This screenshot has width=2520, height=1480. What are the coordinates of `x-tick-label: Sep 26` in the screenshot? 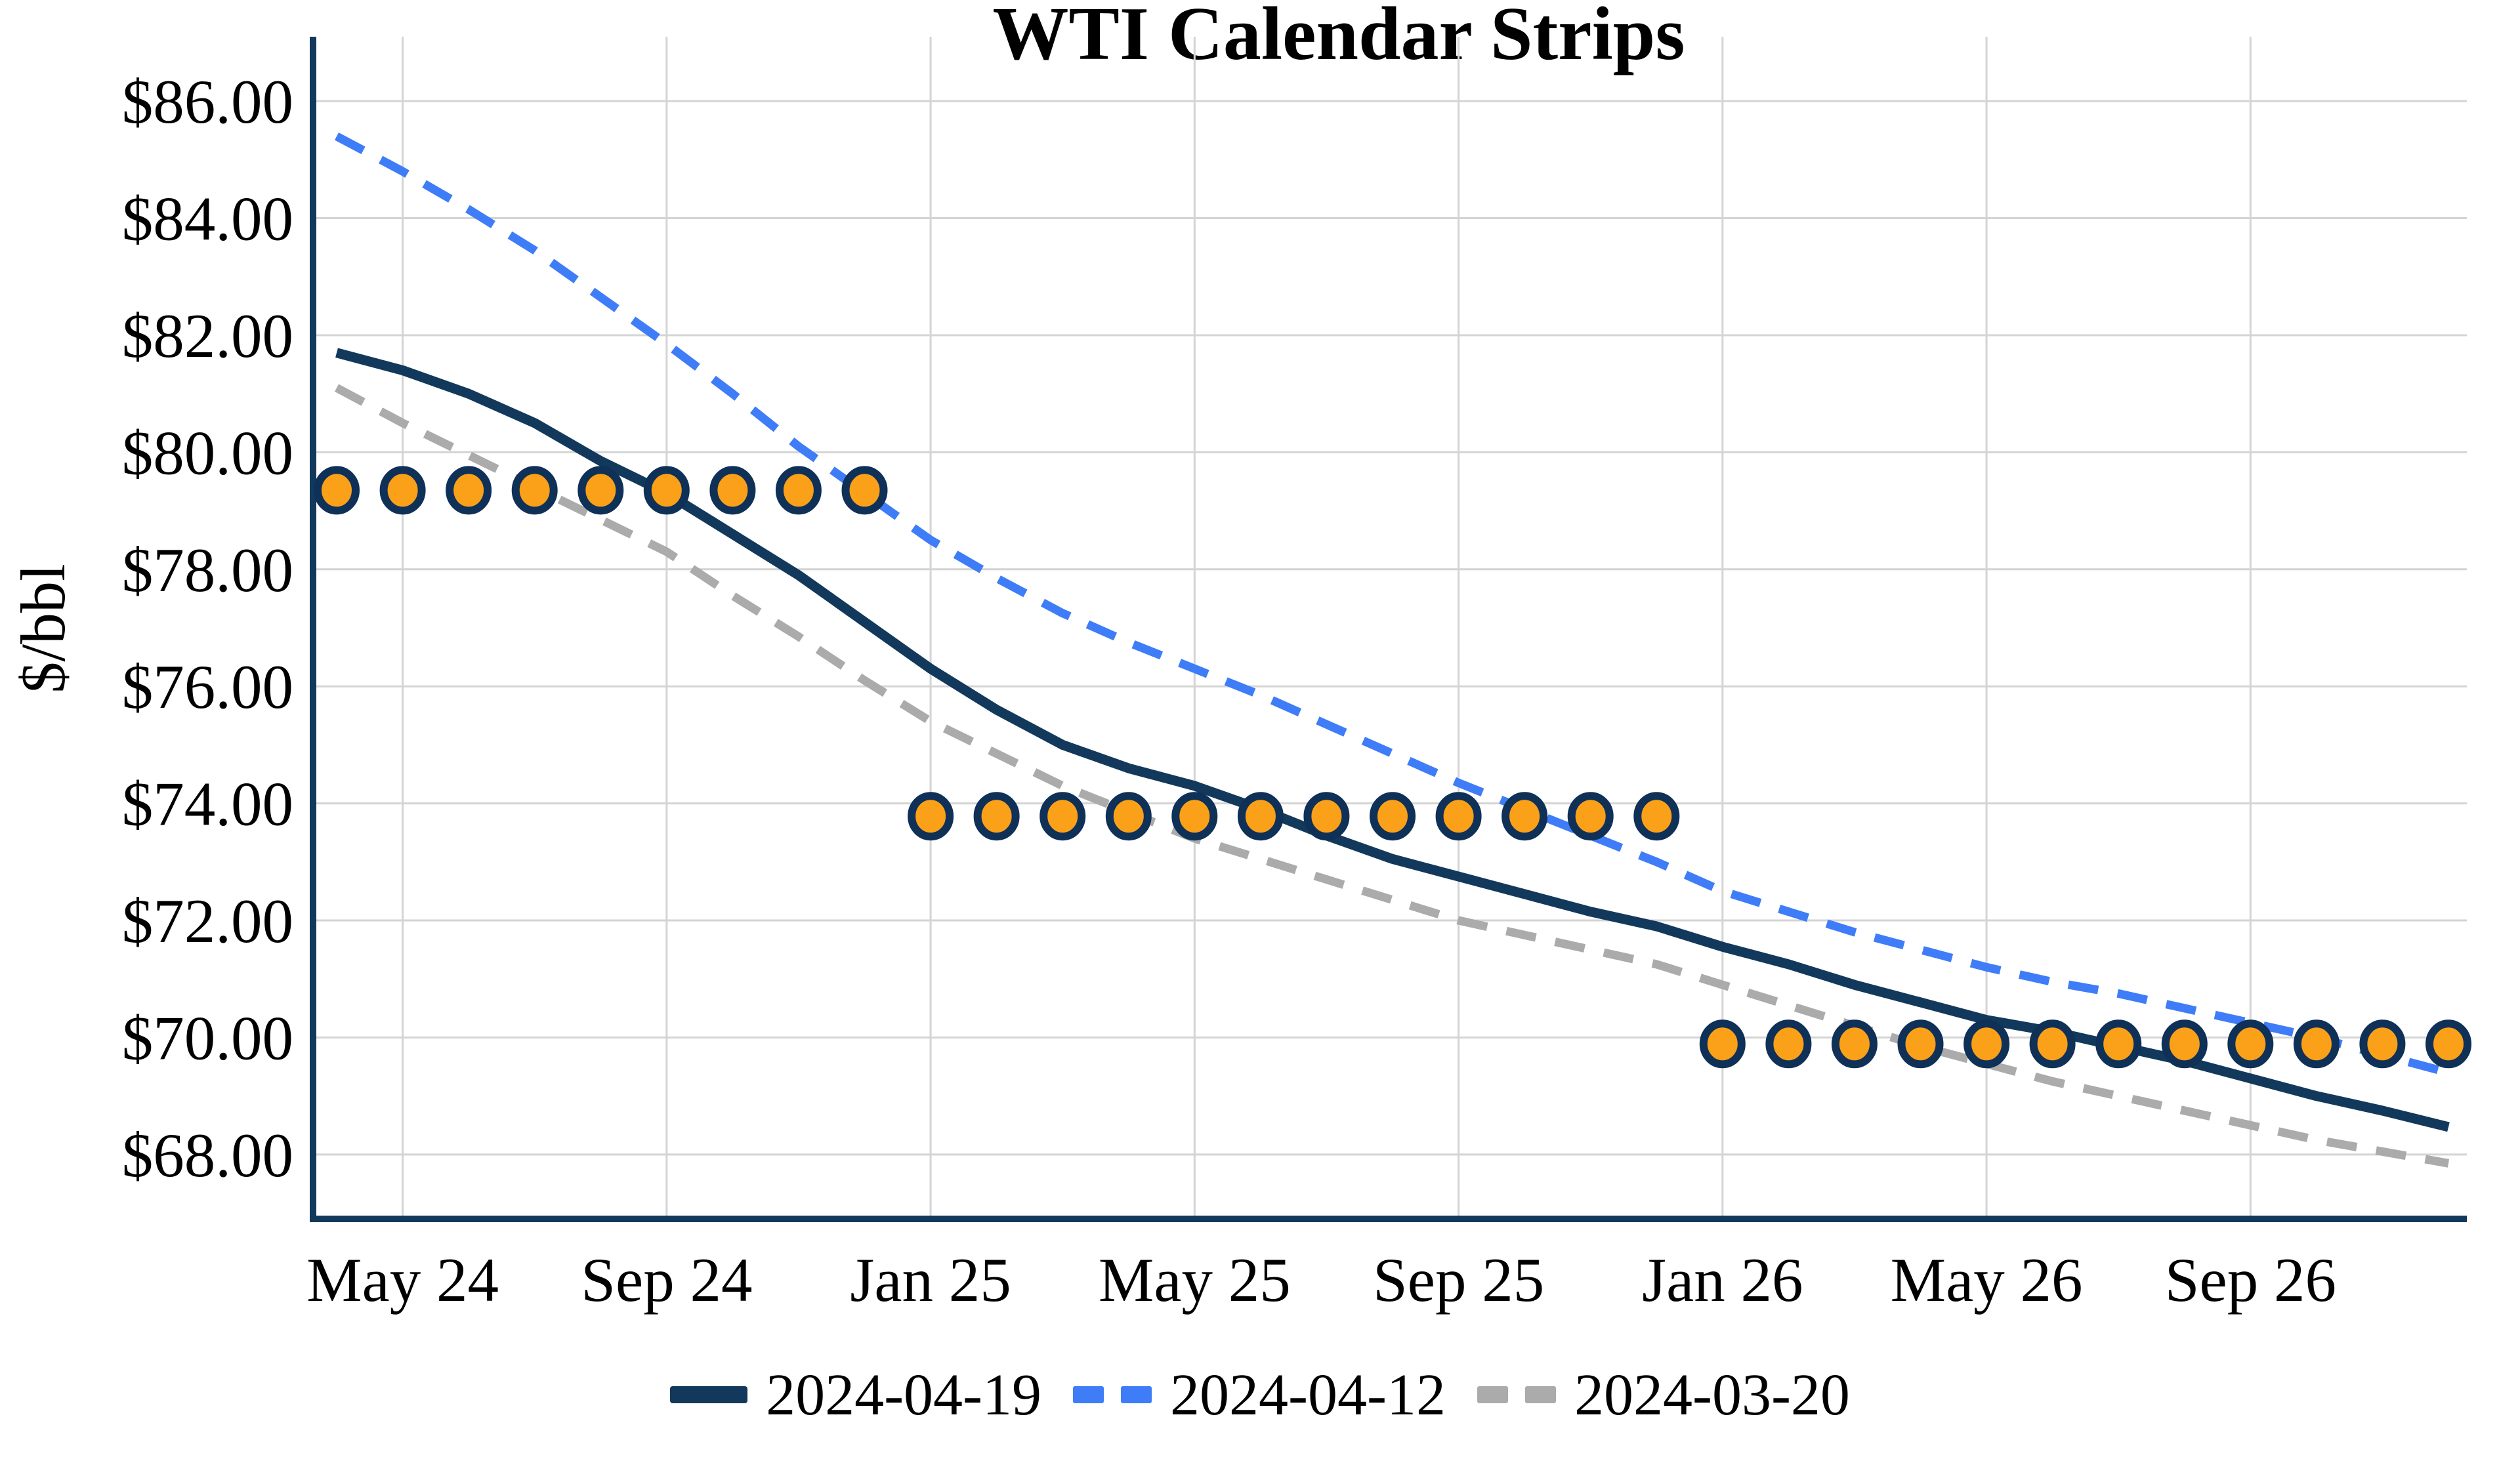 It's located at (2250, 1280).